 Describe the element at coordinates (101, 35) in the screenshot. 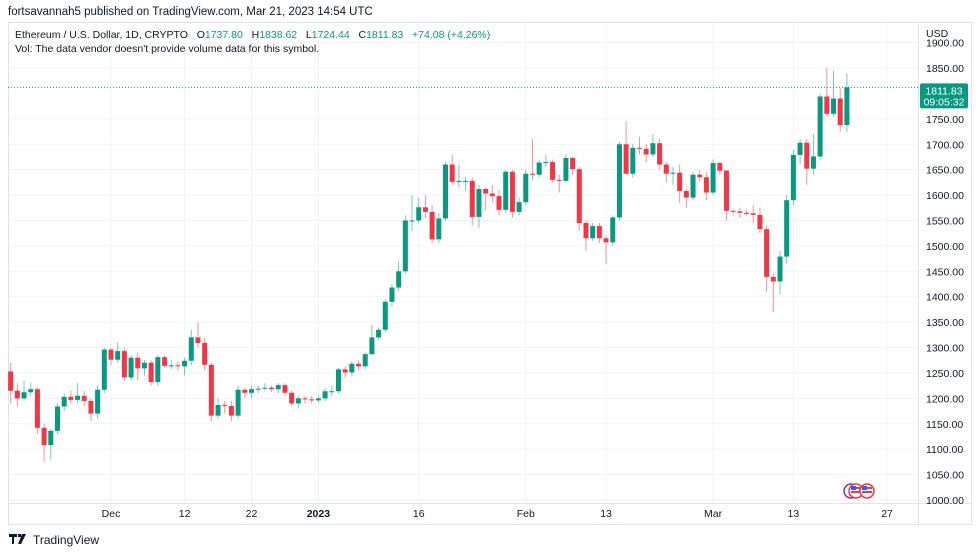

I see `symbol-title: Ethereum / U.S. Dollar, 1D, CRYPTO` at that location.